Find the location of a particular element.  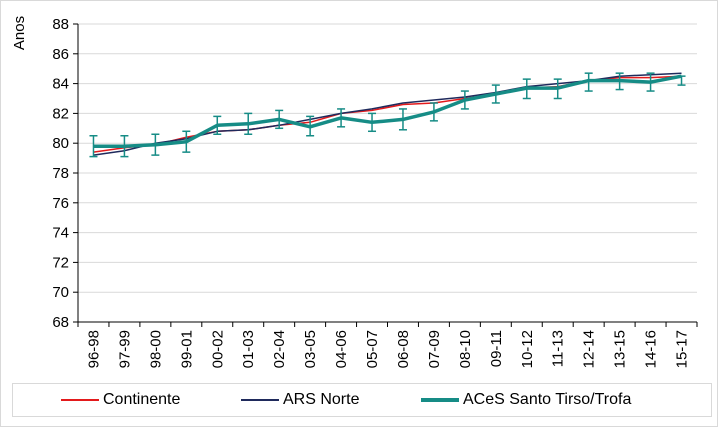

x-tick-label: 01-03 is located at coordinates (248, 349).